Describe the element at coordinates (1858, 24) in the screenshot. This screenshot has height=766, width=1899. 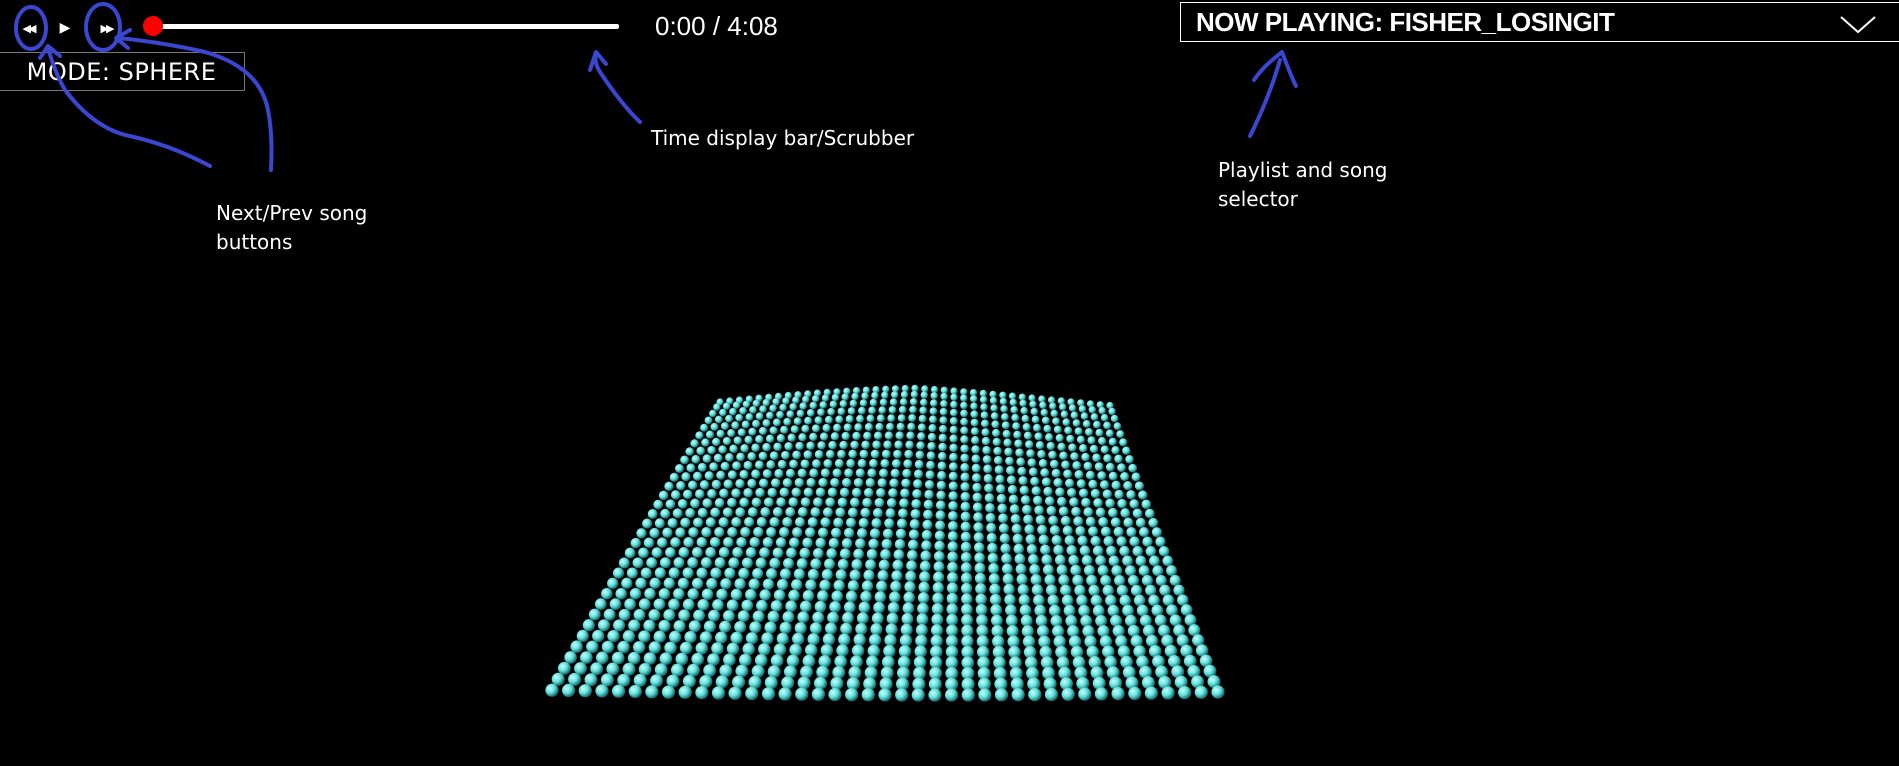
I see `chevron-down-icon` at that location.